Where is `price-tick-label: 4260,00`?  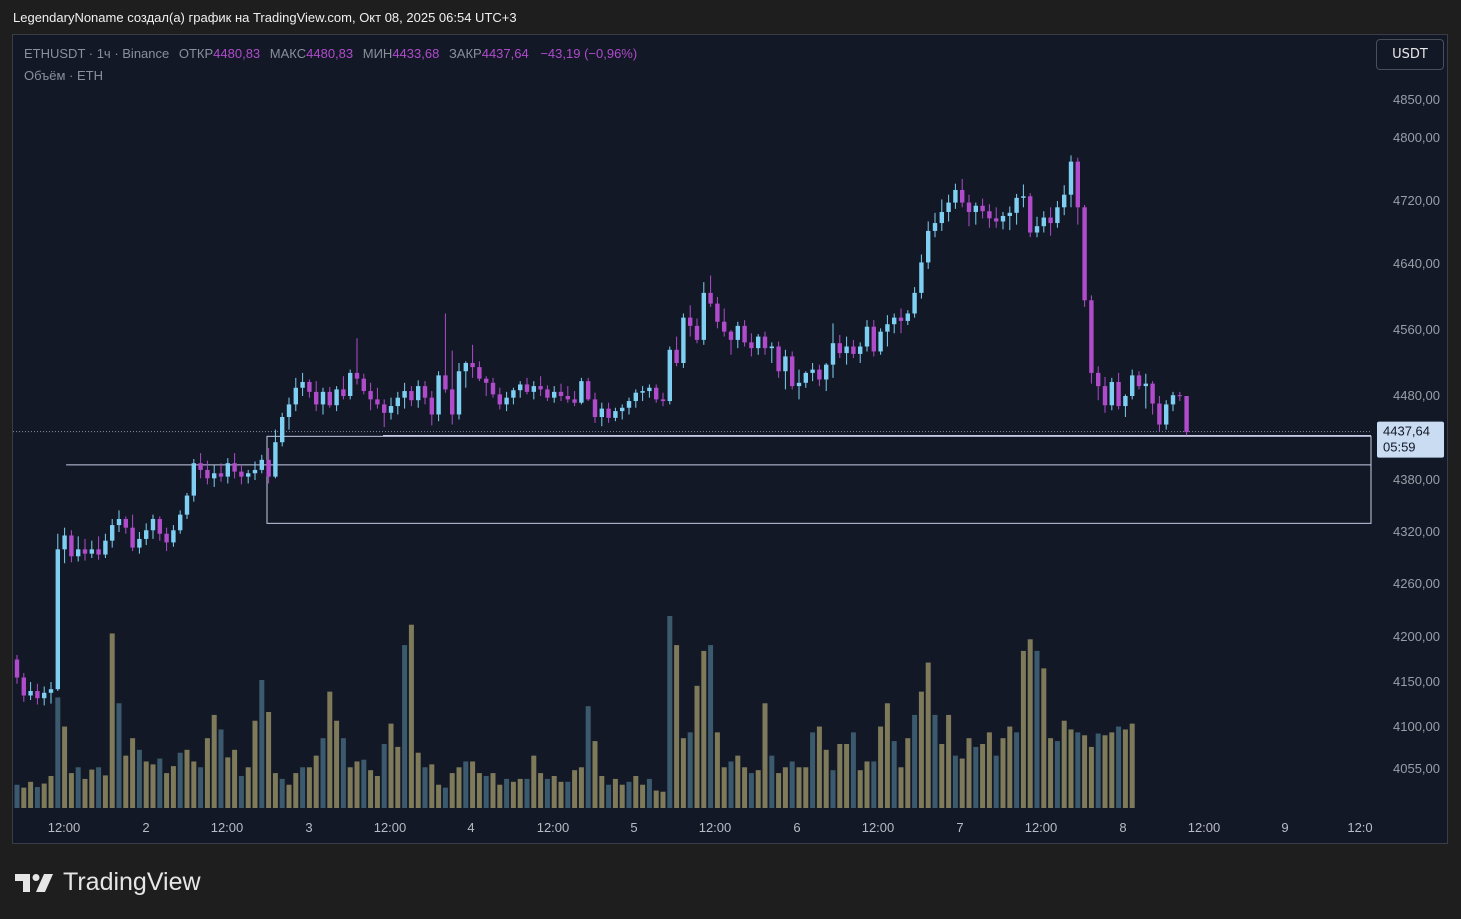
price-tick-label: 4260,00 is located at coordinates (1416, 583).